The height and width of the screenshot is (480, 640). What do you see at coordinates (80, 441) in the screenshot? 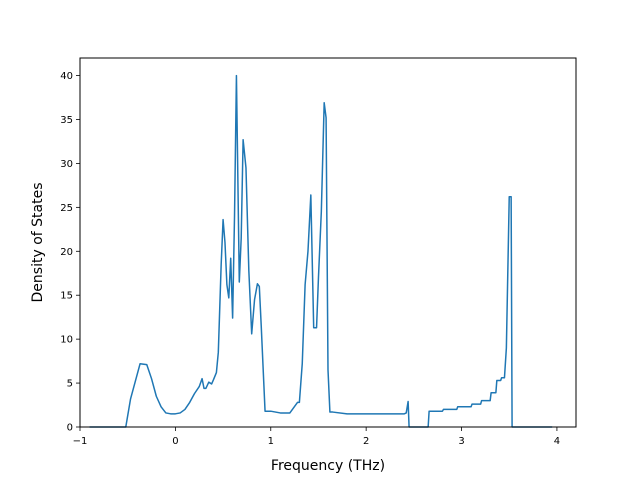
I see `x-tick-label: −1` at bounding box center [80, 441].